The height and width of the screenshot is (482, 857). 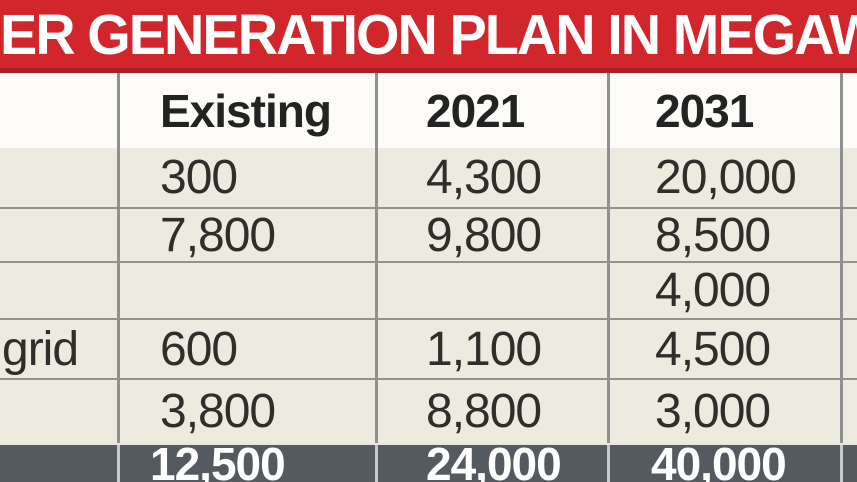 I want to click on cell-existing: 7,800, so click(x=249, y=235).